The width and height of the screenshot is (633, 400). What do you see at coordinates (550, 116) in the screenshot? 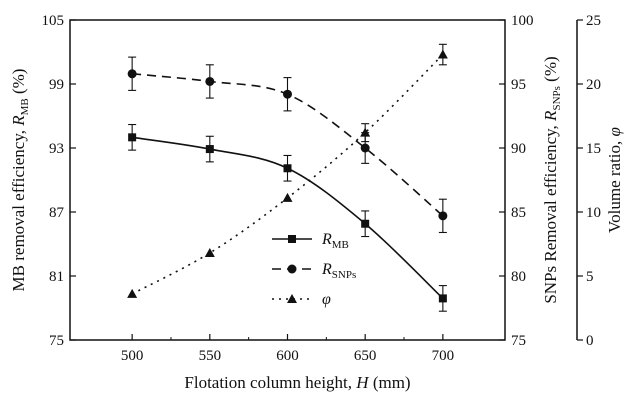
I see `snps-axis-title-symbol: R` at bounding box center [550, 116].